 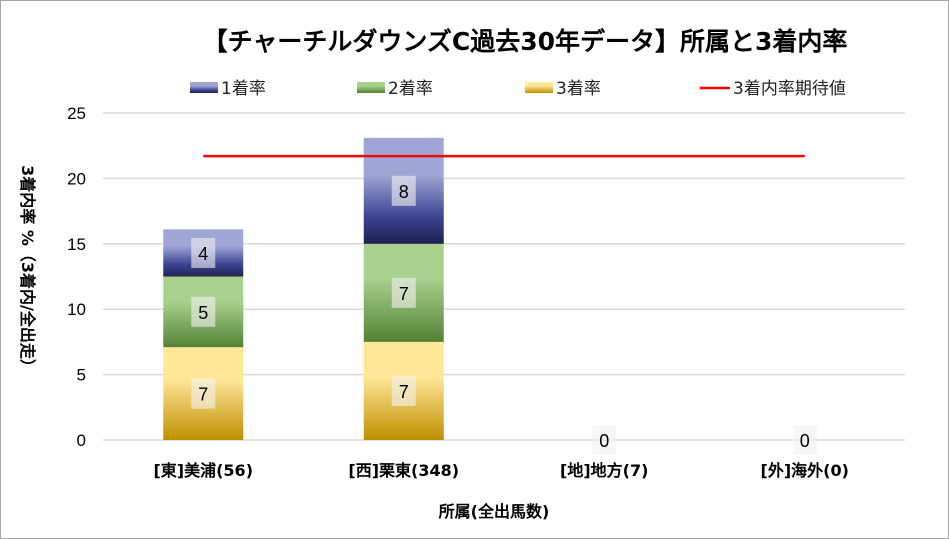 I want to click on legend-label: 3着内率期待値, so click(x=789, y=89).